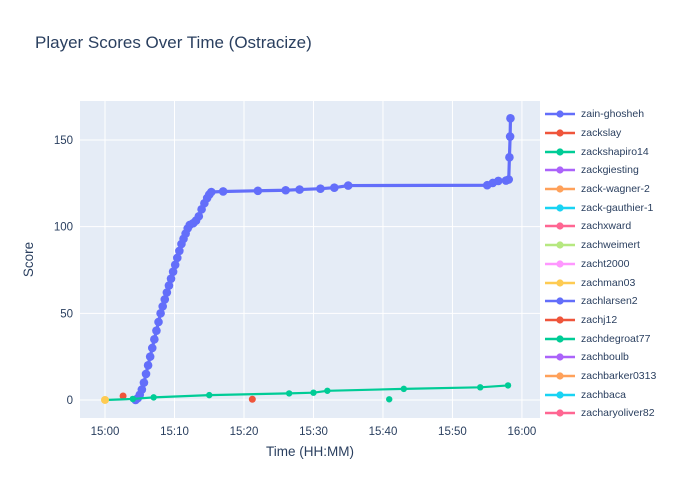  Describe the element at coordinates (63, 228) in the screenshot. I see `y-tick-label: 100` at that location.